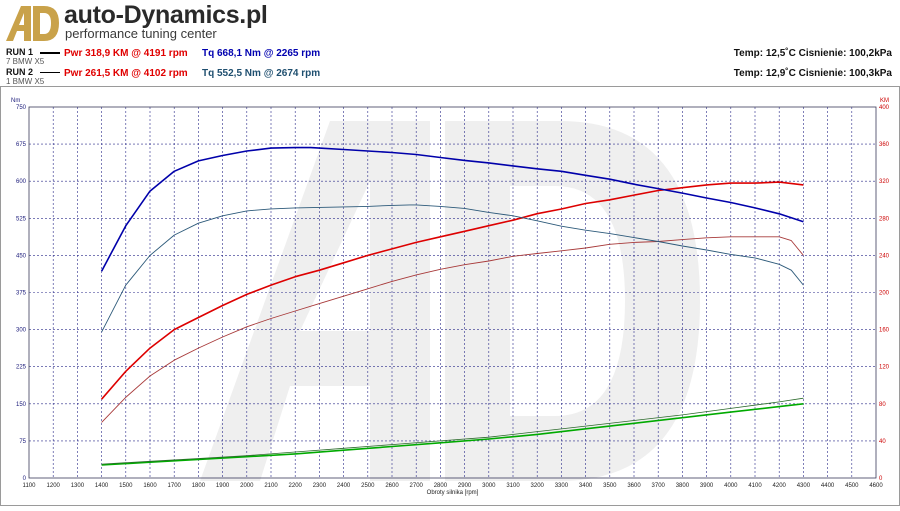 This screenshot has height=511, width=900. Describe the element at coordinates (852, 486) in the screenshot. I see `x-tick-label: 4500` at that location.